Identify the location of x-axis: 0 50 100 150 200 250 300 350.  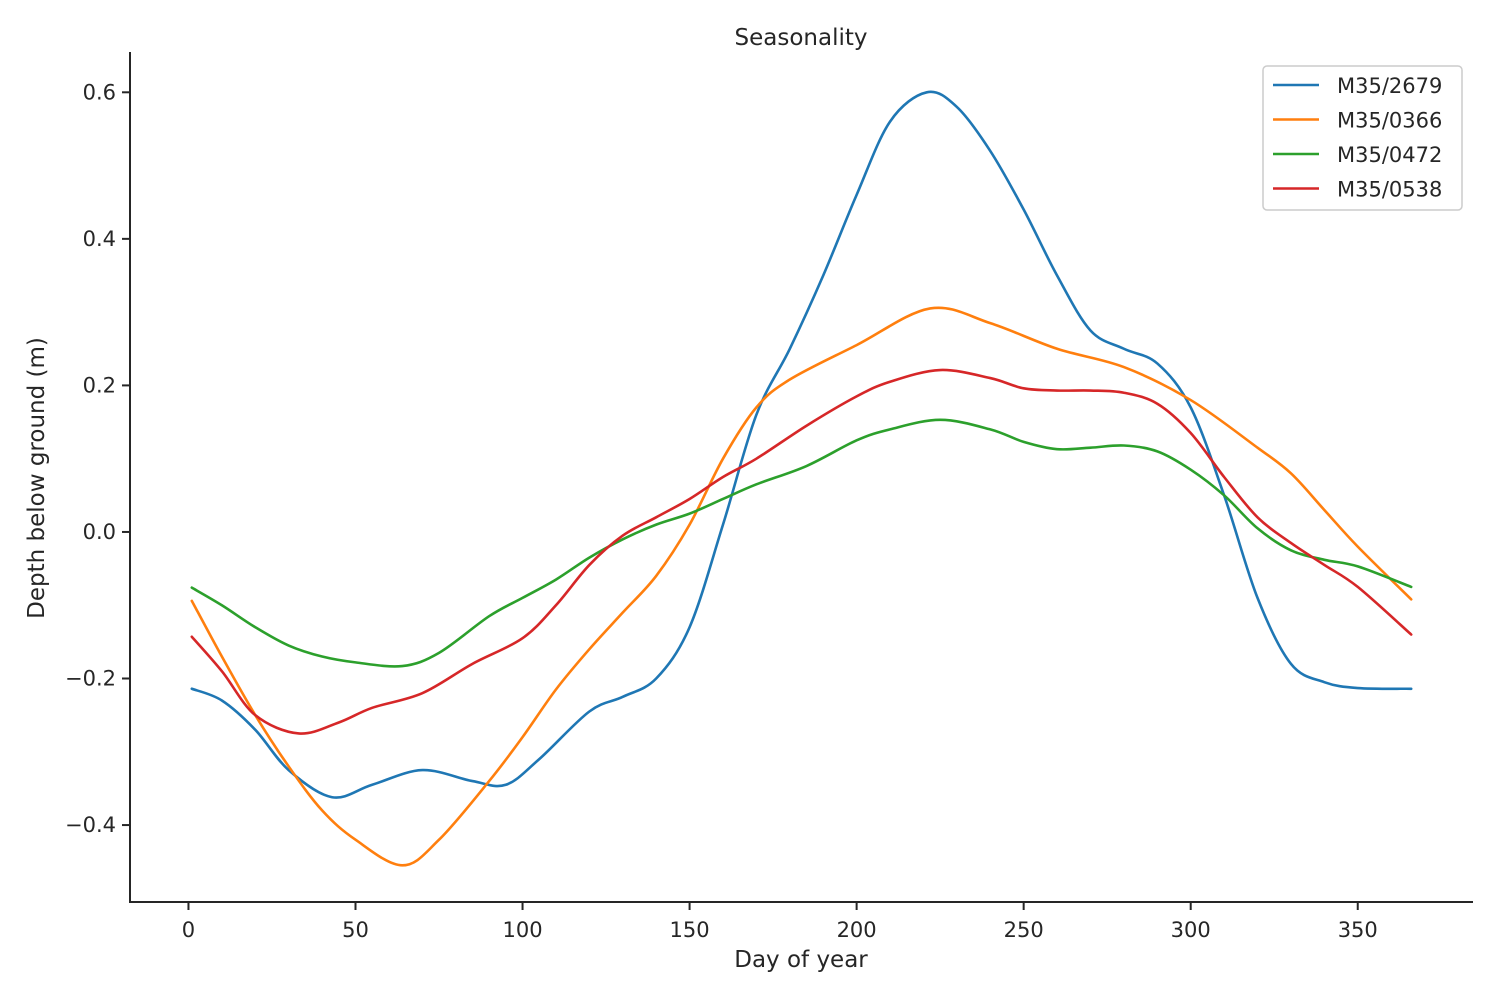
(801, 921).